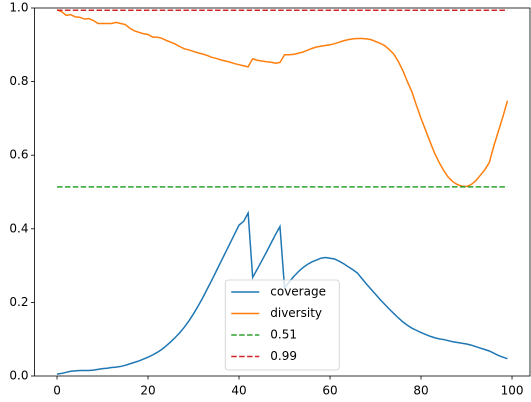  What do you see at coordinates (296, 313) in the screenshot?
I see `legend-label: diversity` at bounding box center [296, 313].